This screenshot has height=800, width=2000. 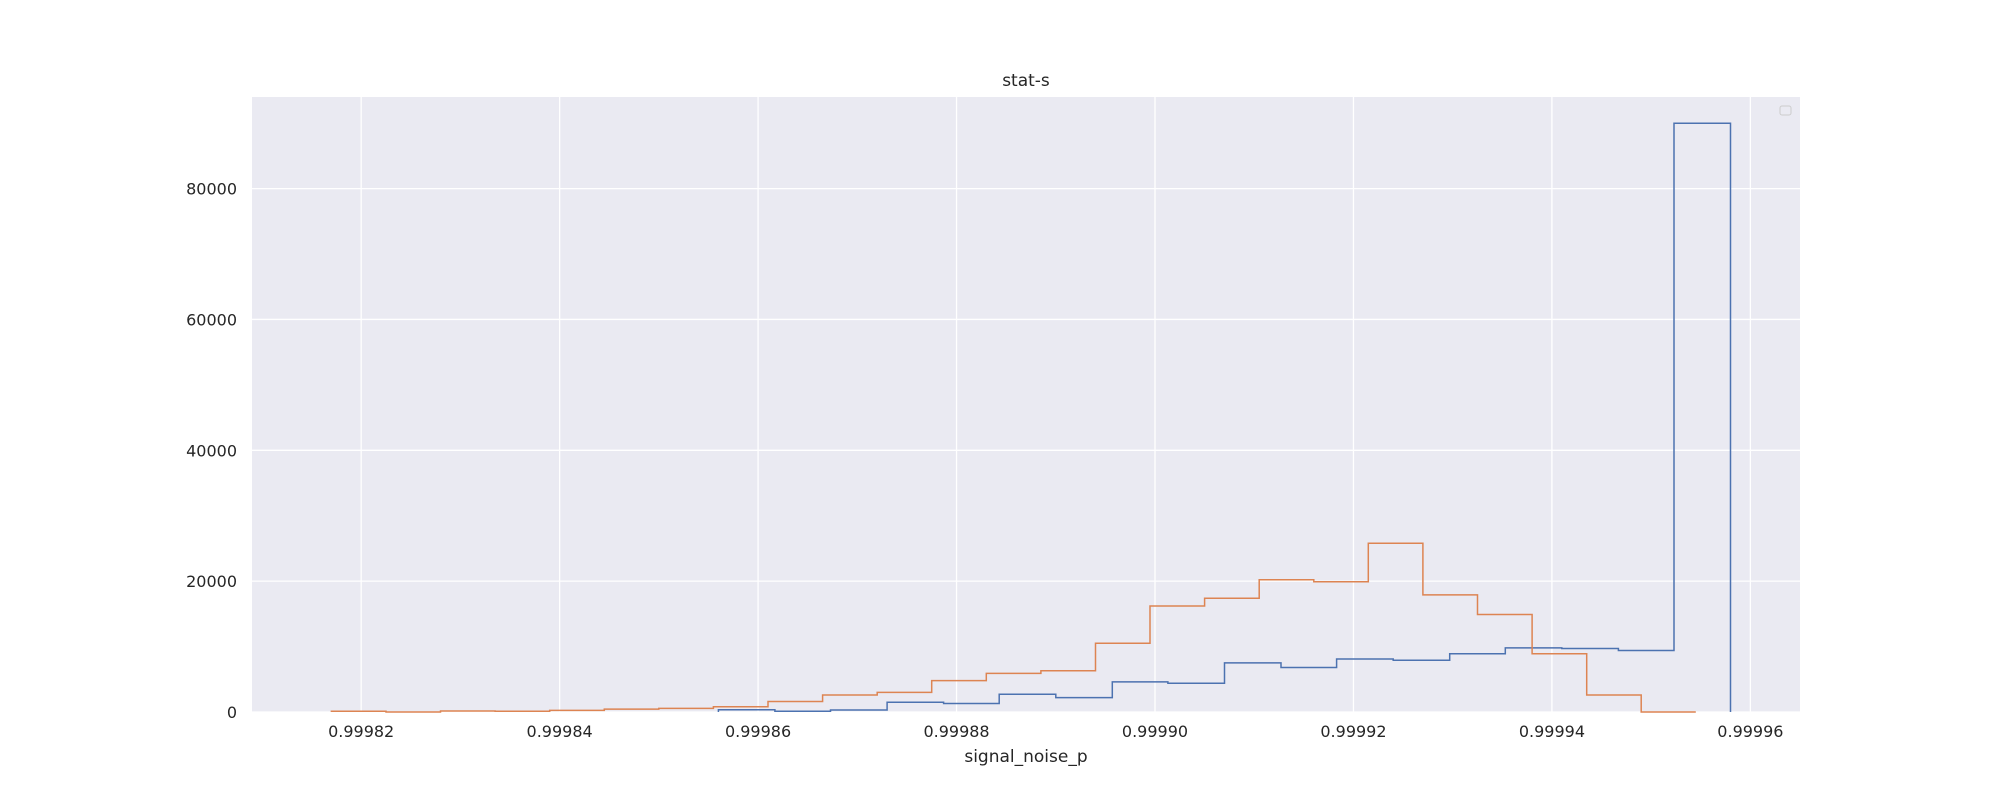 What do you see at coordinates (361, 731) in the screenshot?
I see `x-tick-label: 0.99982` at bounding box center [361, 731].